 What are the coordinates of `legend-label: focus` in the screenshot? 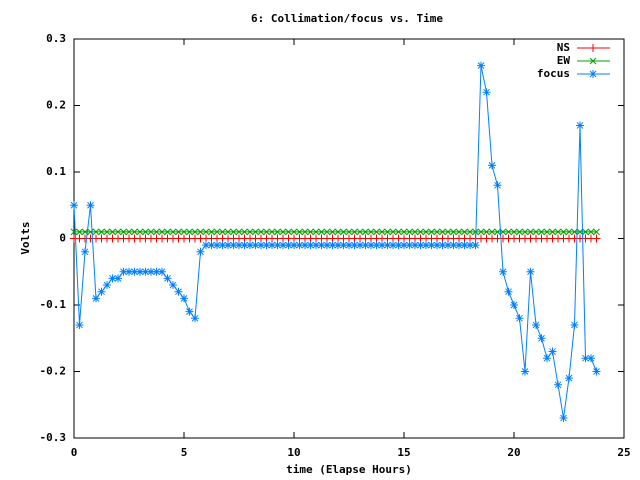 It's located at (553, 73).